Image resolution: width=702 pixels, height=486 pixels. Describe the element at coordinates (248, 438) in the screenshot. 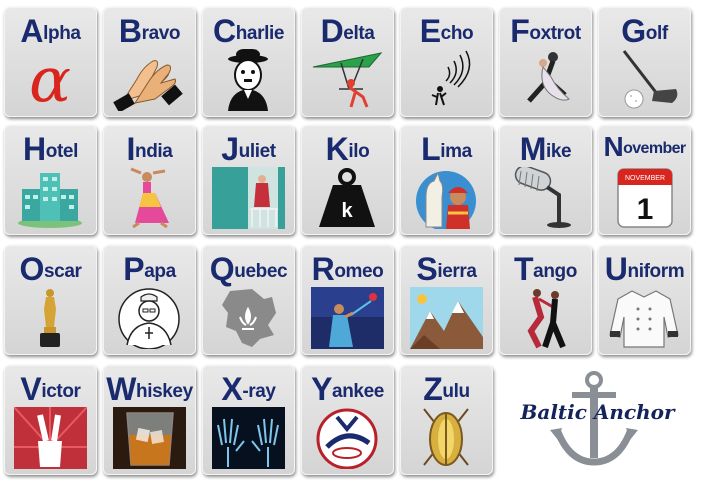

I see `xray-hands-icon` at that location.